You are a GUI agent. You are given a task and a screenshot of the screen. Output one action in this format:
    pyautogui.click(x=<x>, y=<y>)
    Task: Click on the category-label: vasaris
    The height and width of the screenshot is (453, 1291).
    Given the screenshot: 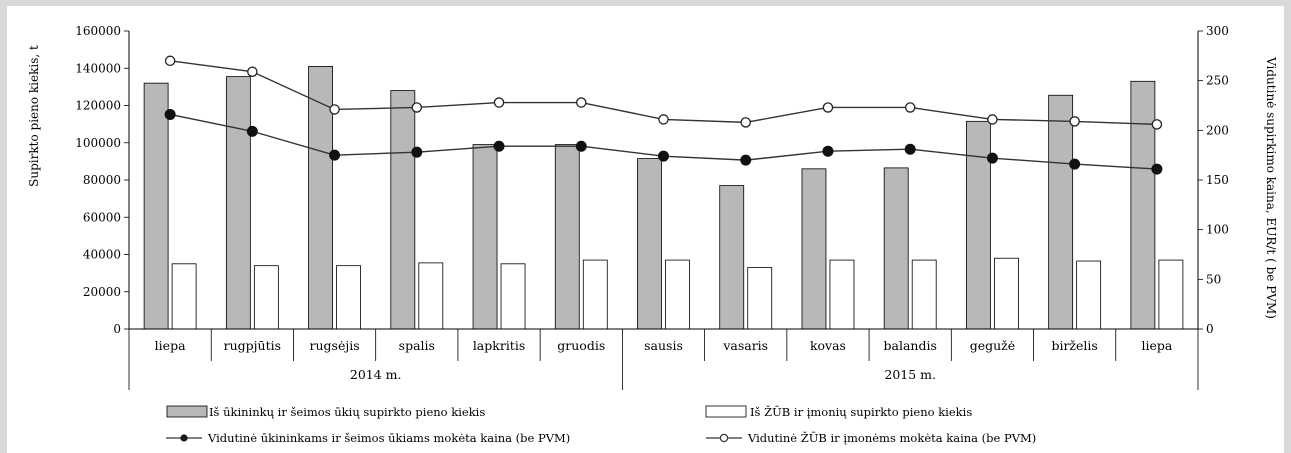 What is the action you would take?
    pyautogui.click(x=745, y=345)
    